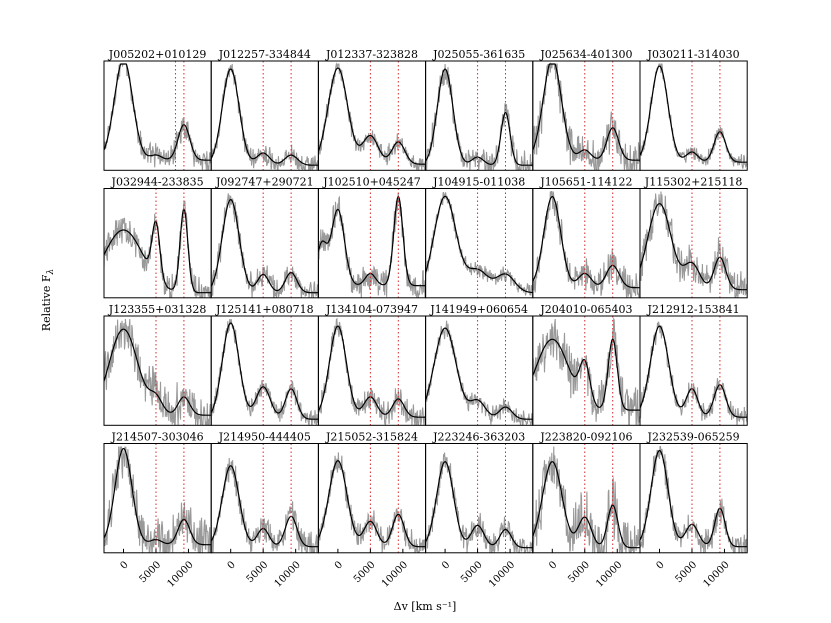 Image resolution: width=831 pixels, height=623 pixels. I want to click on panel-title: J125141+080718, so click(264, 309).